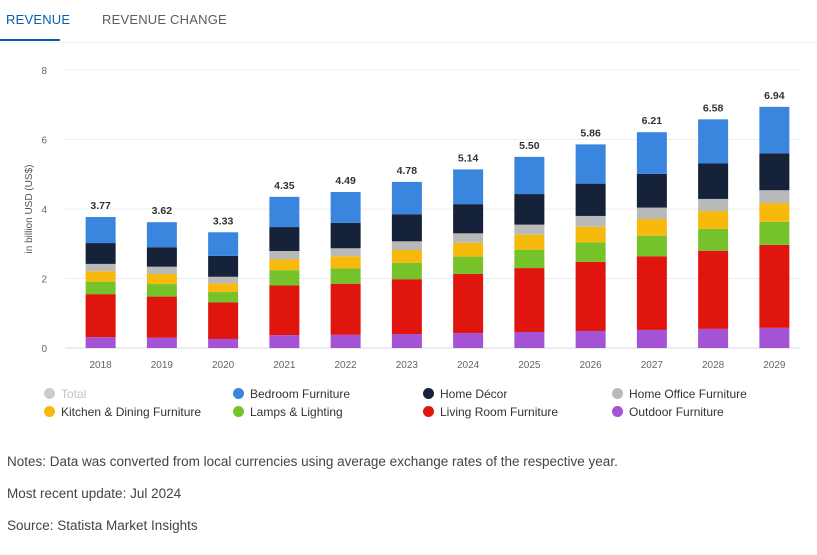 The height and width of the screenshot is (555, 817). I want to click on tab-revenue-change-label: REVENUE CHANGE, so click(164, 19).